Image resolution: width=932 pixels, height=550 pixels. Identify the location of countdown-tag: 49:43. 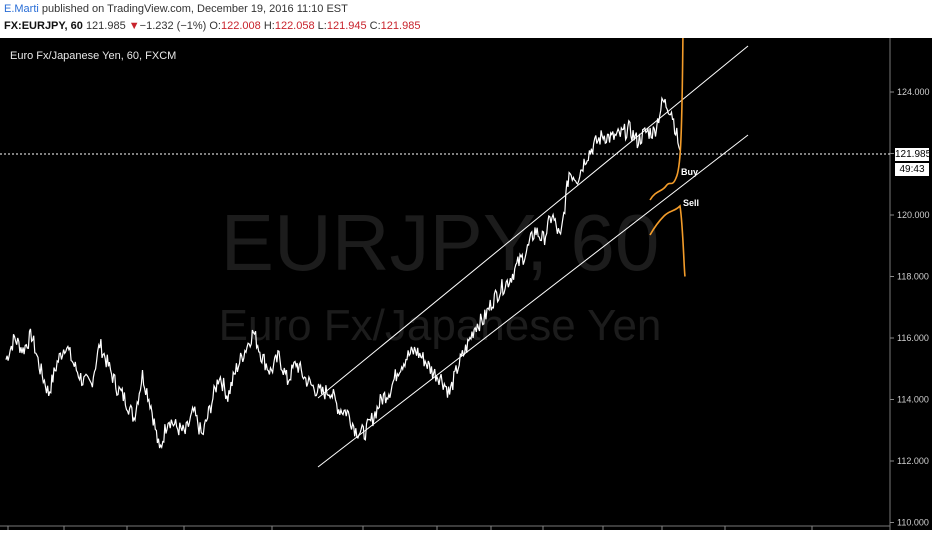
(912, 169).